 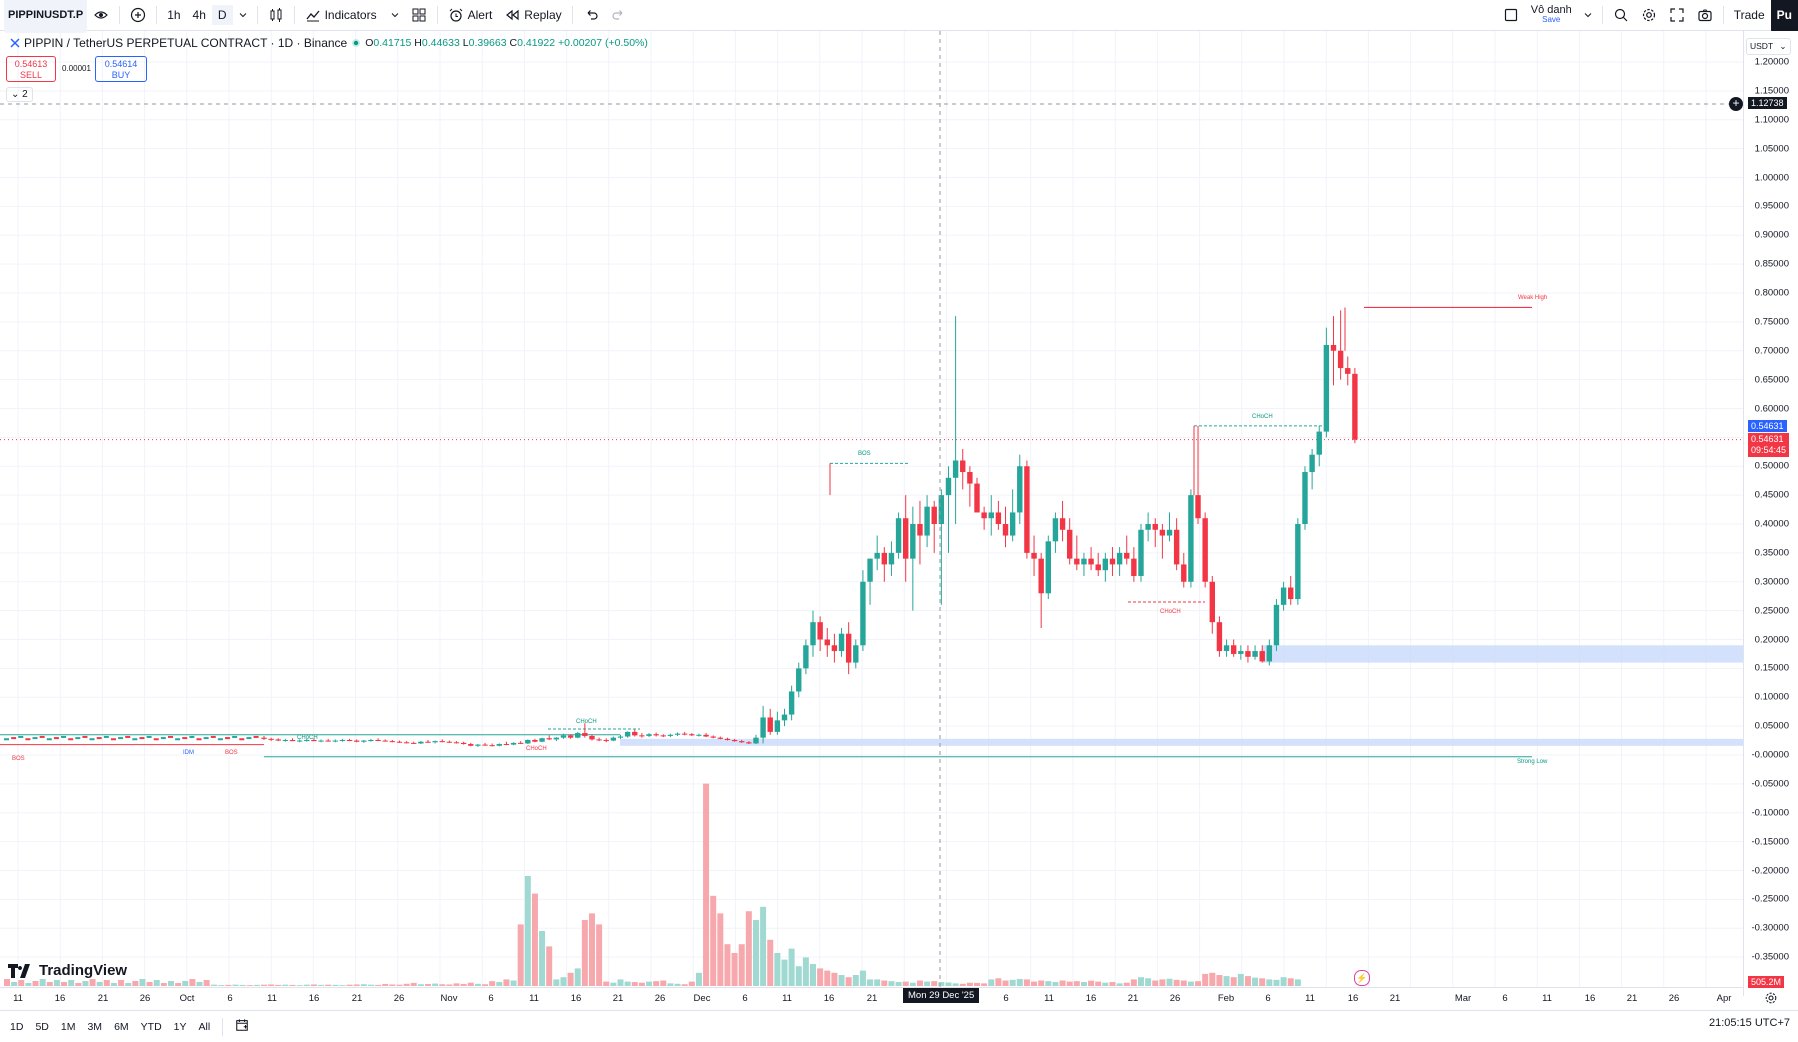 I want to click on range-6m: 6M, so click(x=121, y=1026).